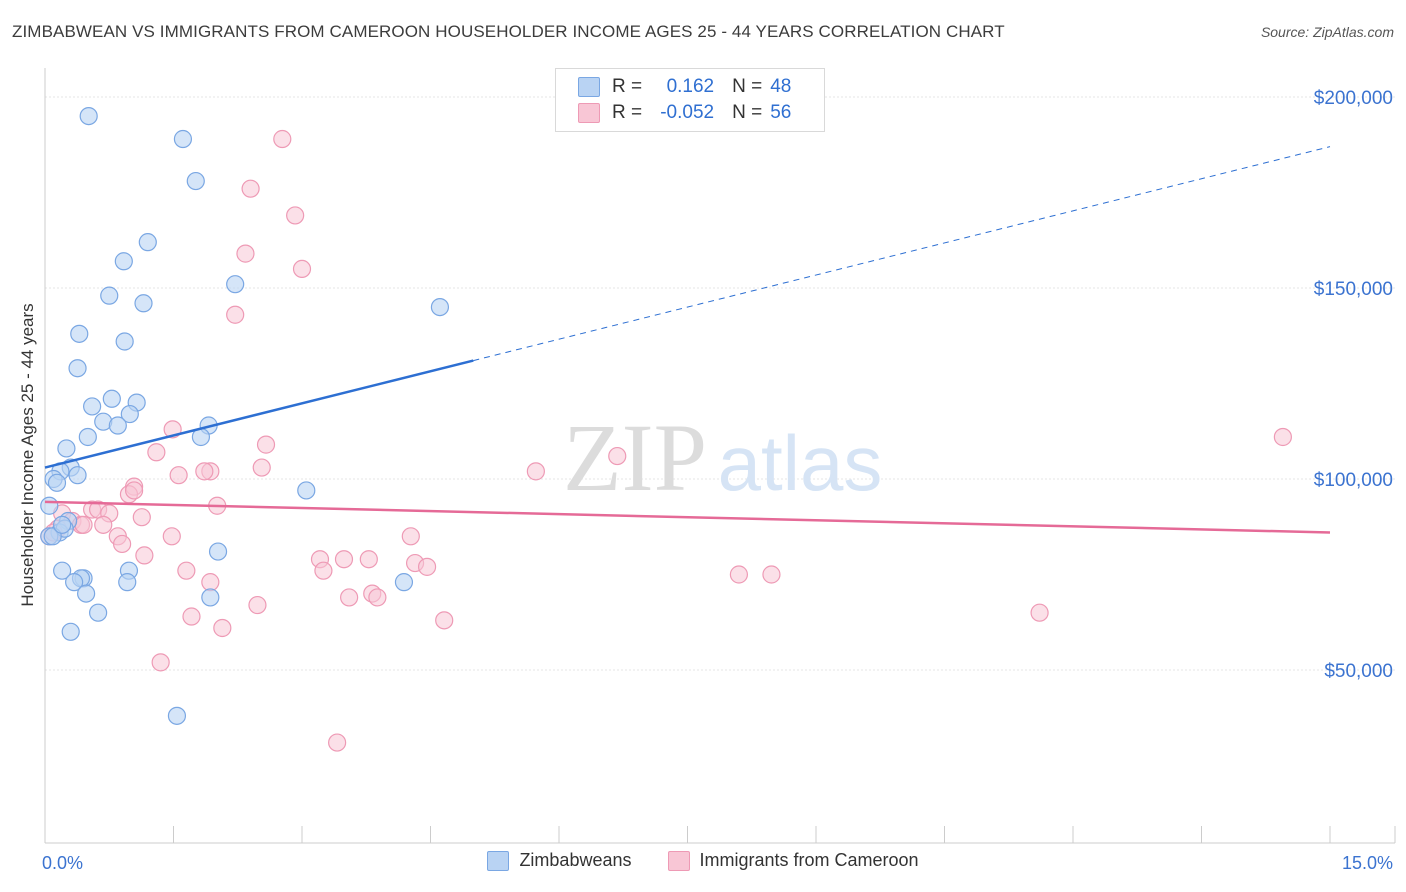  I want to click on series-legend: Zimbabweans Immigrants from Cameroon, so click(703, 860).